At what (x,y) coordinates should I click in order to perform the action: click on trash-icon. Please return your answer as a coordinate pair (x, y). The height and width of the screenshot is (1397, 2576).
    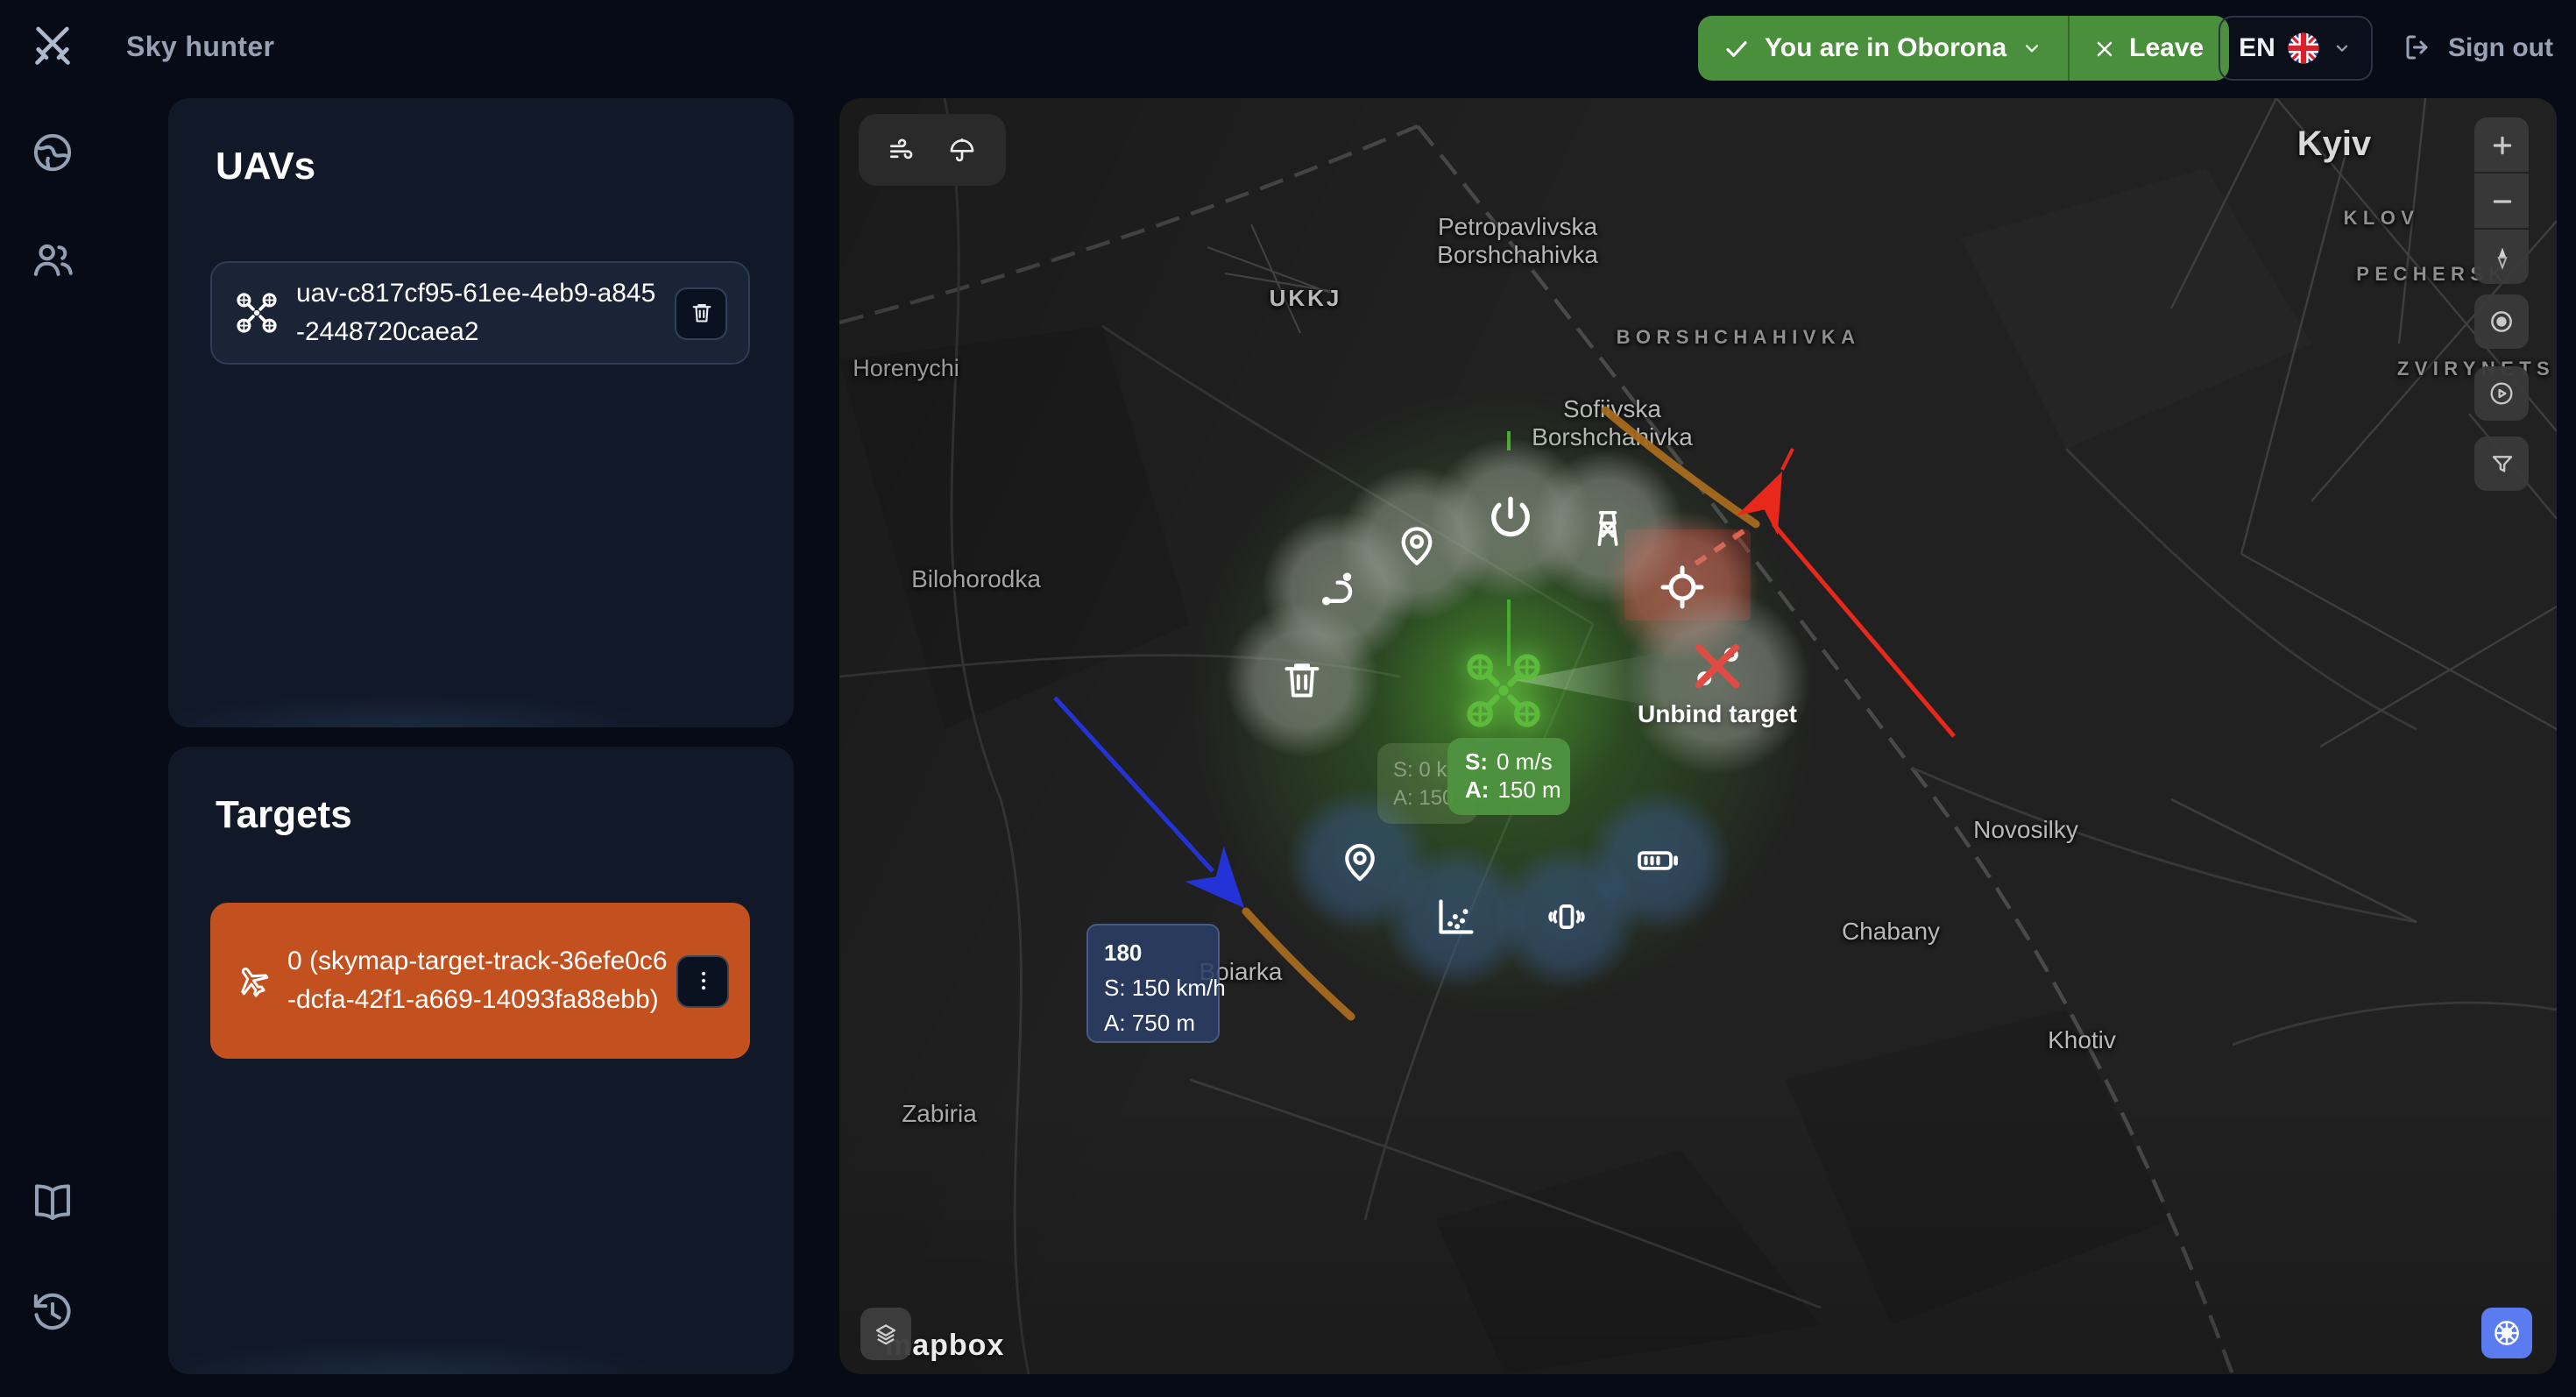
    Looking at the image, I should click on (1302, 681).